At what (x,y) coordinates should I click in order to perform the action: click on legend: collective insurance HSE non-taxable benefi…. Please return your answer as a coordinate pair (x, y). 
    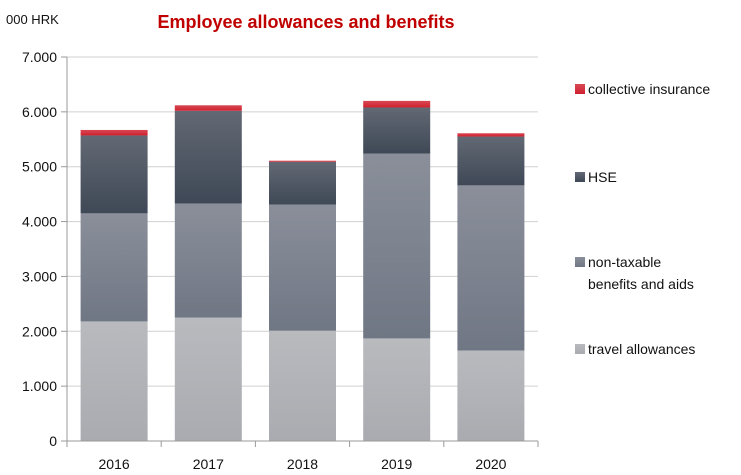
    Looking at the image, I should click on (642, 219).